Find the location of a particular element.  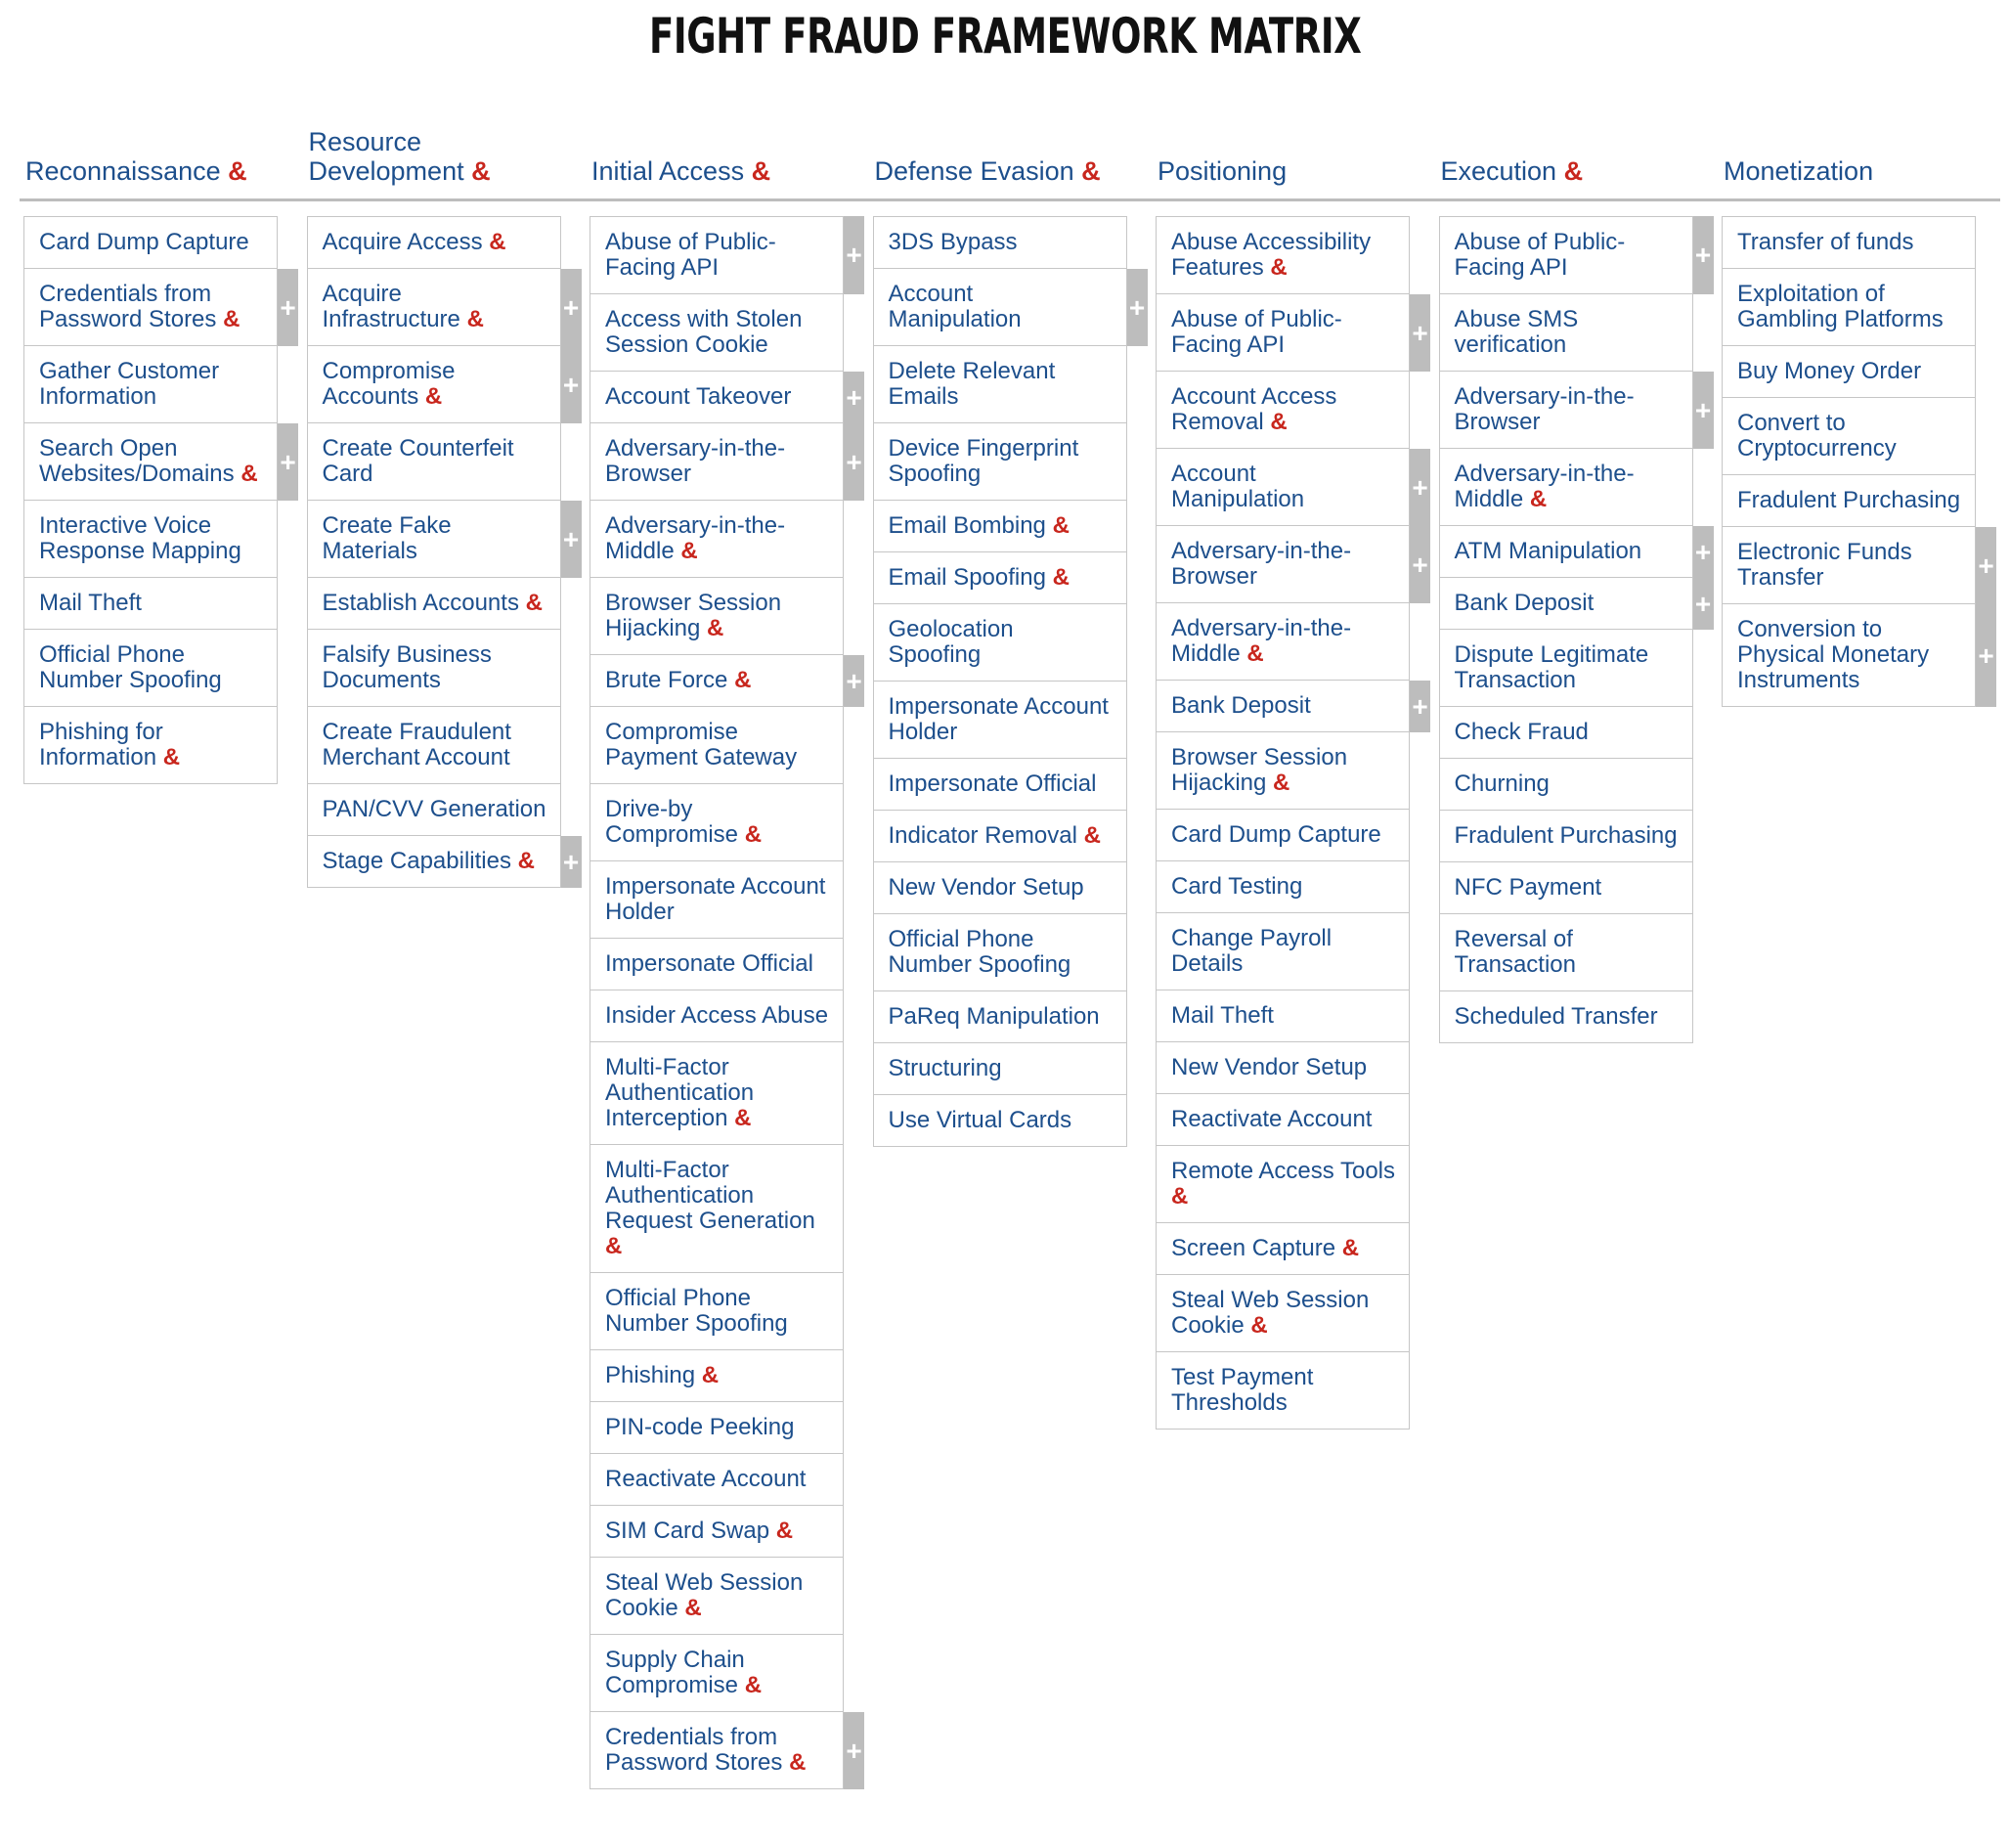

technique-screen-capture: Screen Capture & is located at coordinates (1283, 1249).